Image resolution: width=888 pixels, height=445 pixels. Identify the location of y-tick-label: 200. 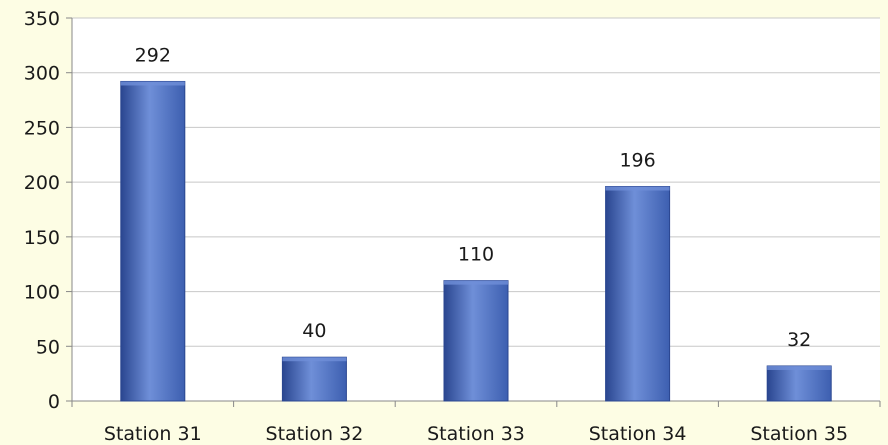
(42, 183).